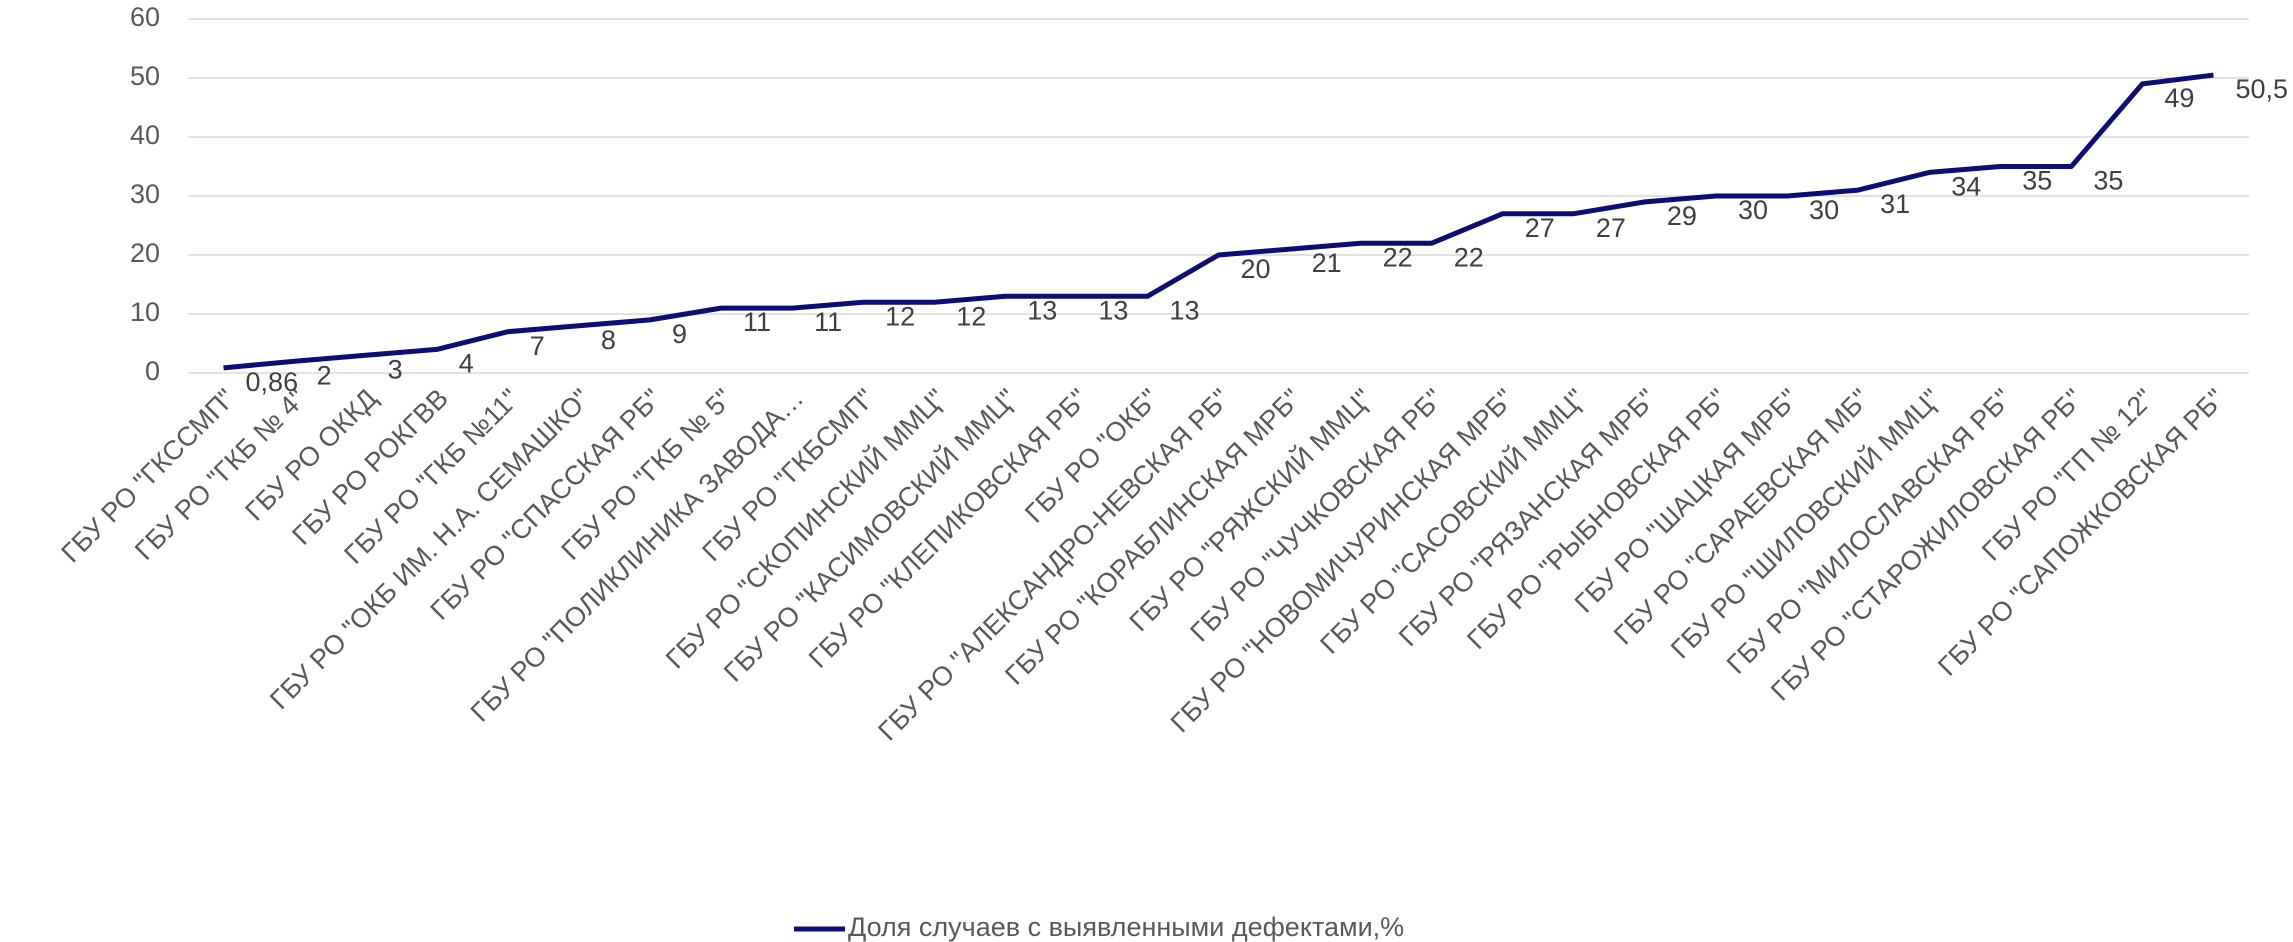 Image resolution: width=2293 pixels, height=942 pixels. What do you see at coordinates (1895, 204) in the screenshot?
I see `data-label: 31` at bounding box center [1895, 204].